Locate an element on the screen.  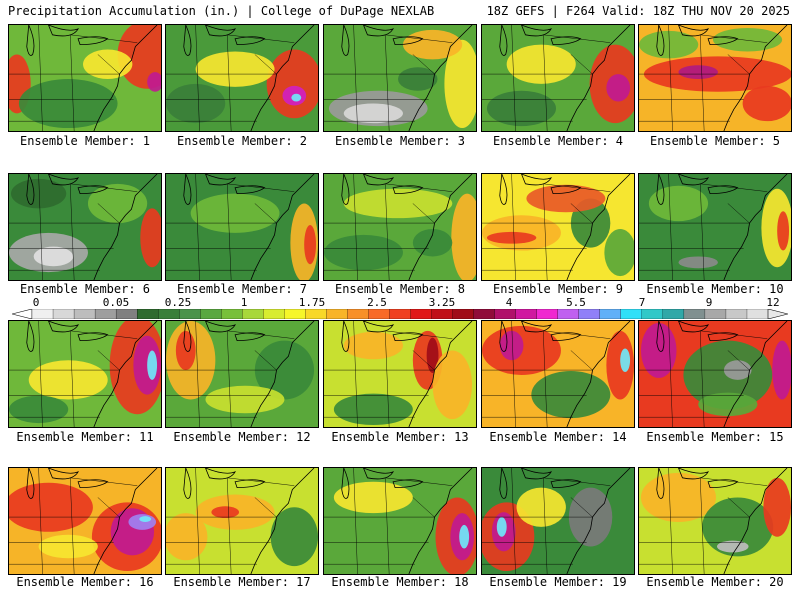
colorbar-tick-label: 7 is located at coordinates (642, 302).